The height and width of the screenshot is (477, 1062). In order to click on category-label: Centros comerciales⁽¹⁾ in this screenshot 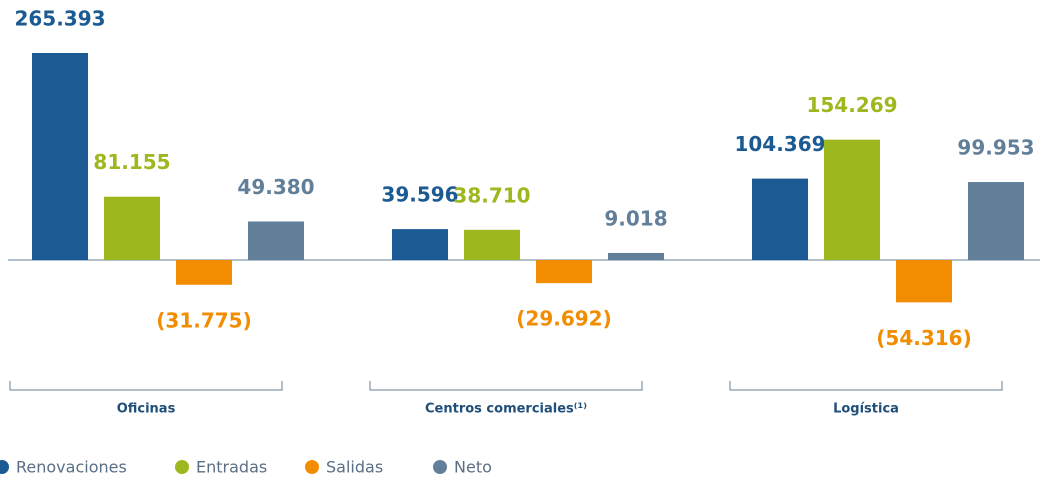, I will do `click(506, 409)`.